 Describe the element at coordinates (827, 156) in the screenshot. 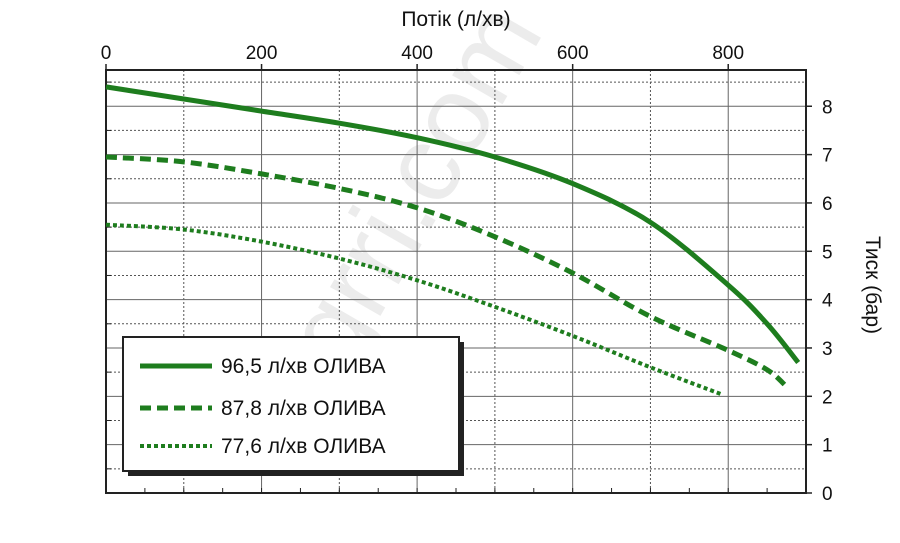

I see `y-tick-label: 7` at that location.